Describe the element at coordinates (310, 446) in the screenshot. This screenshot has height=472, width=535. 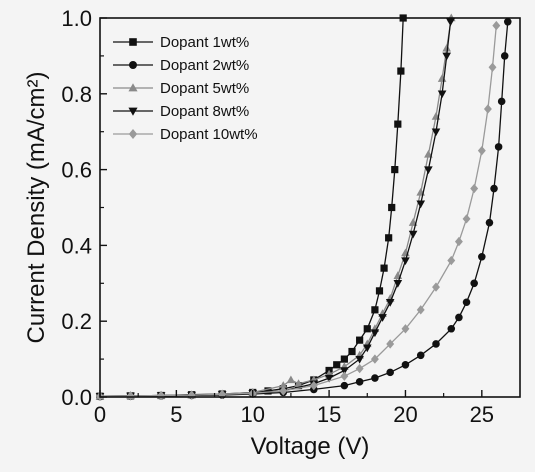
I see `x-axis-label: Voltage (V)` at that location.